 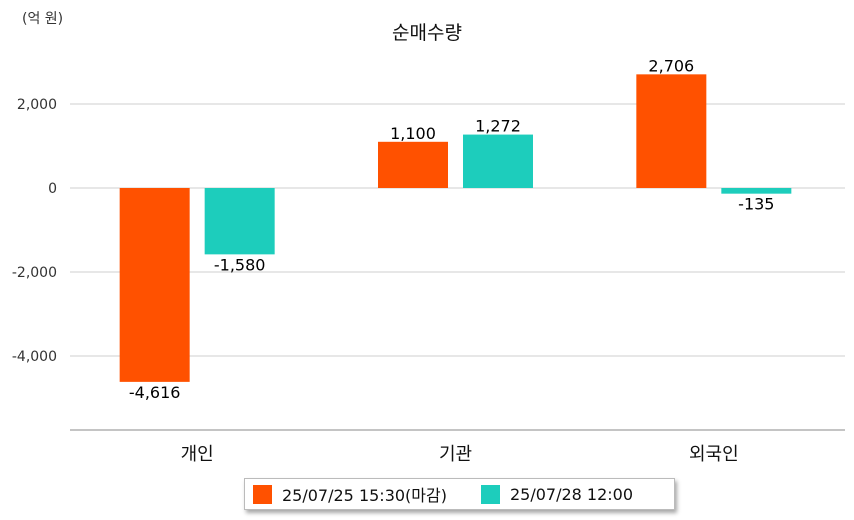 What do you see at coordinates (427, 33) in the screenshot?
I see `chart-title: 순매수량` at bounding box center [427, 33].